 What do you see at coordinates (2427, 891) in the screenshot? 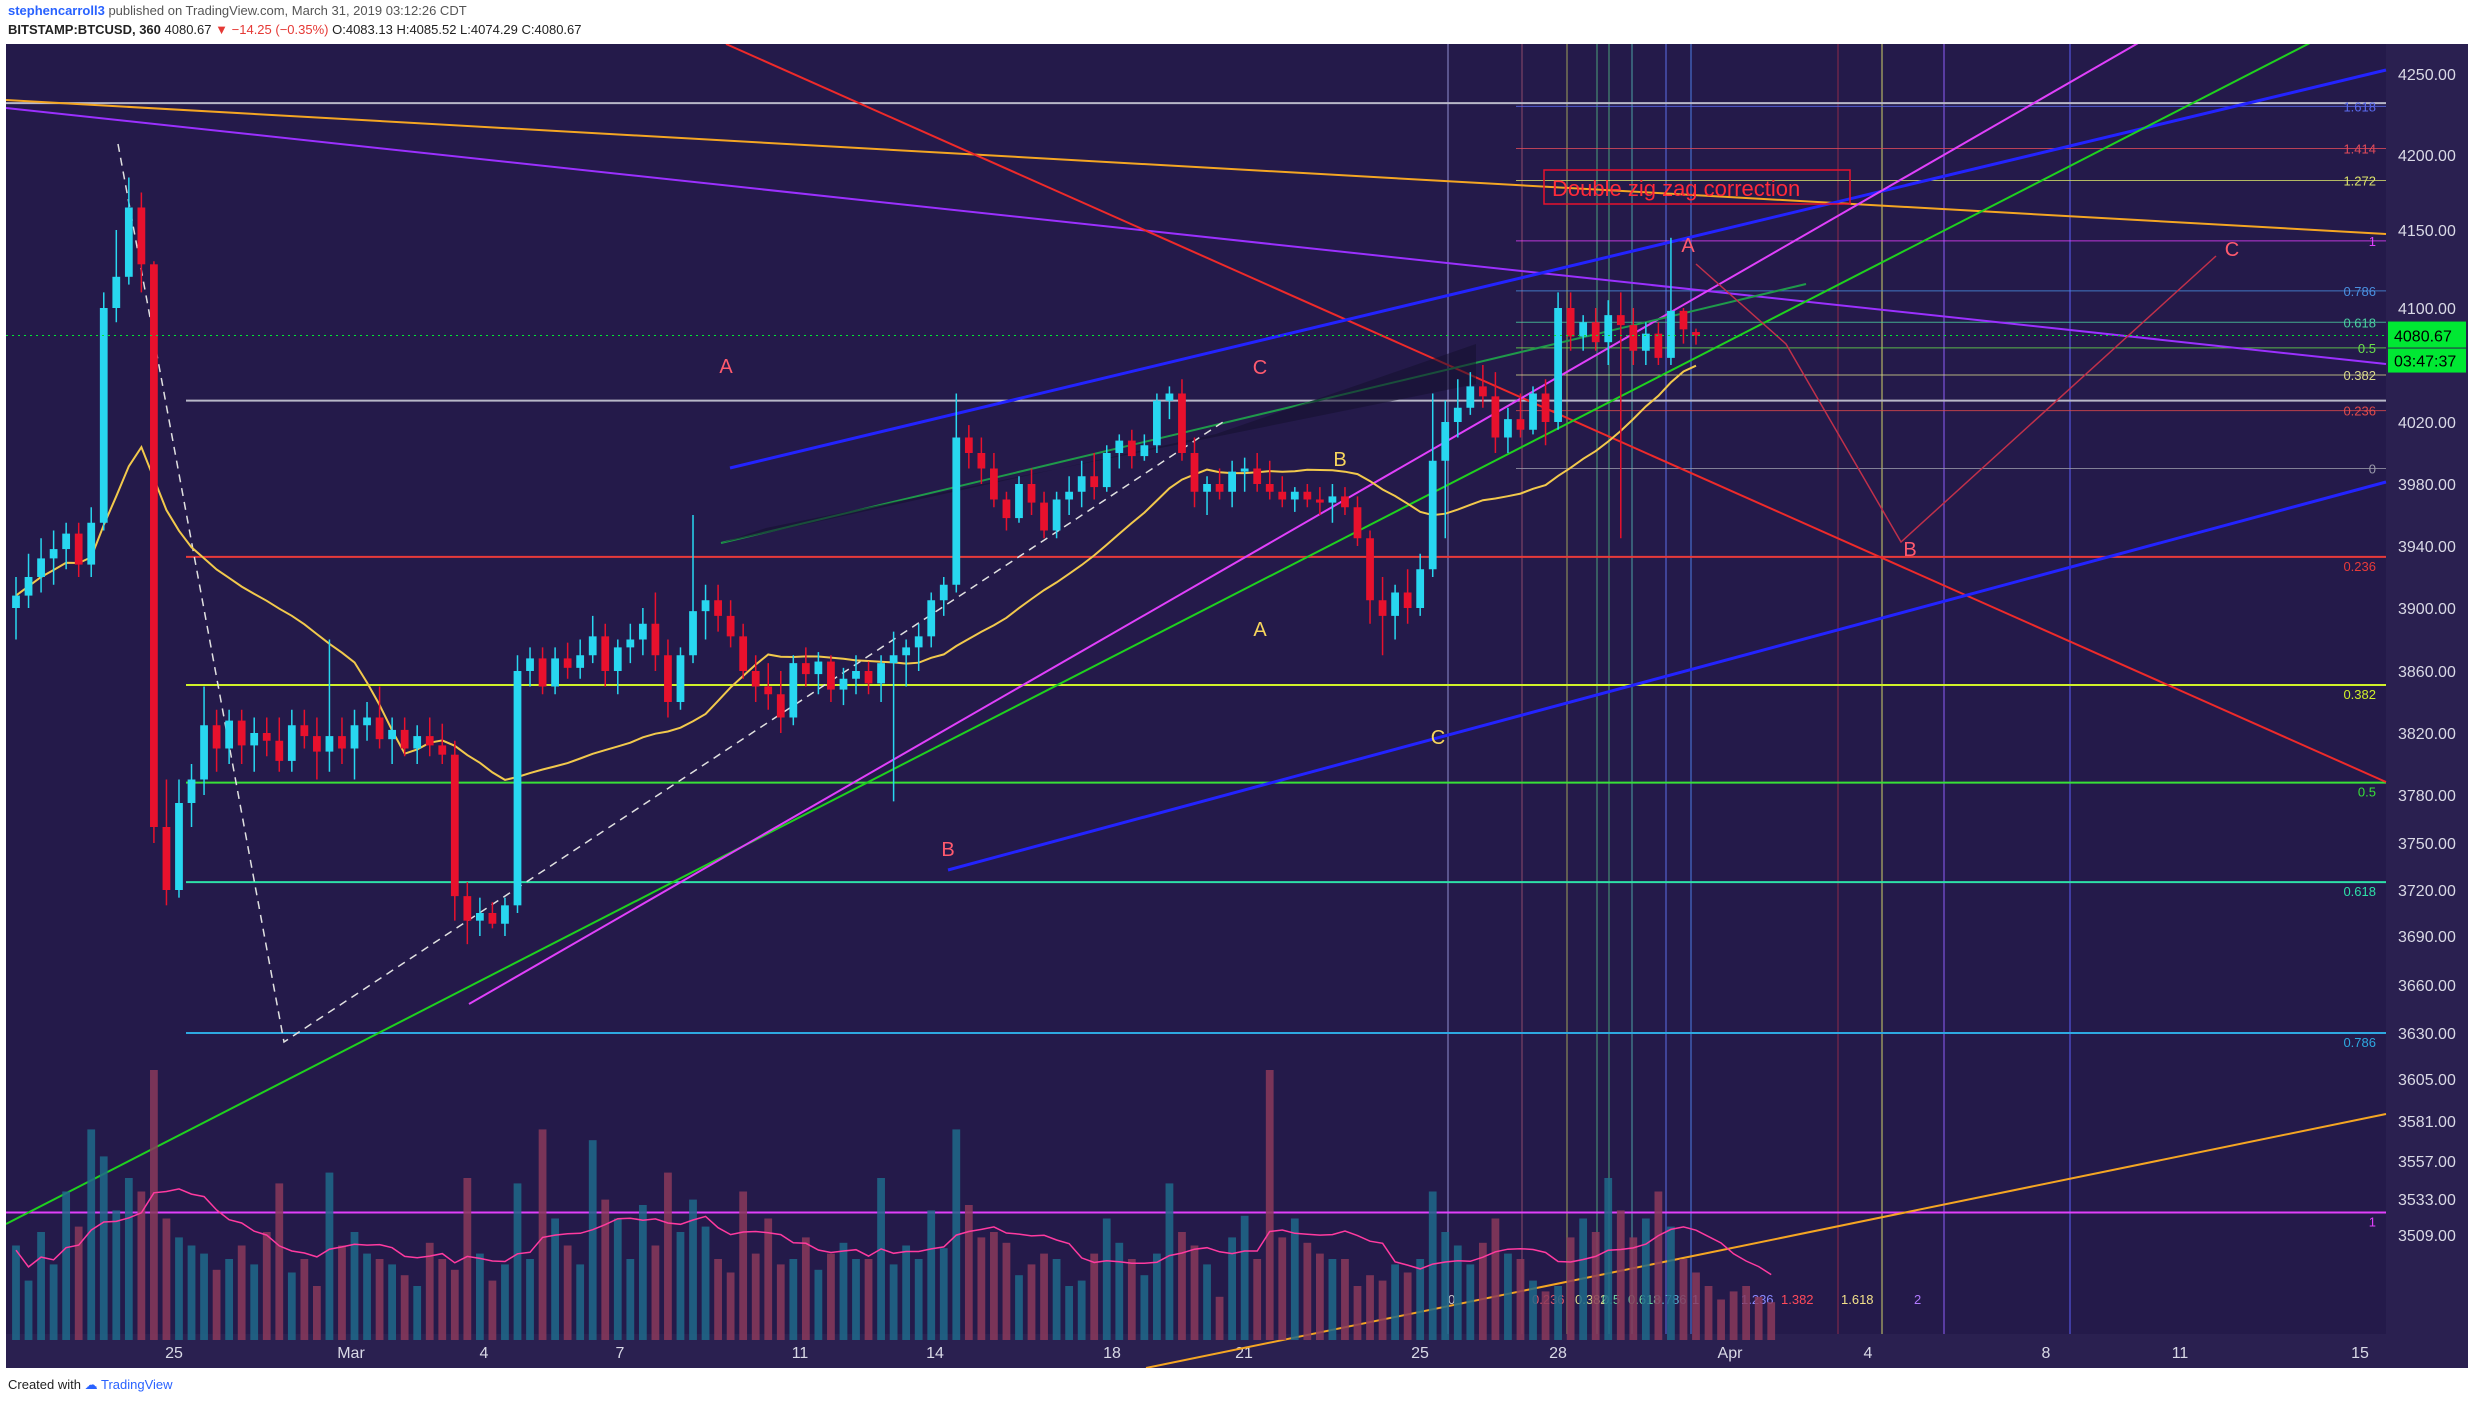
I see `price-tick-label: 3720.00` at bounding box center [2427, 891].